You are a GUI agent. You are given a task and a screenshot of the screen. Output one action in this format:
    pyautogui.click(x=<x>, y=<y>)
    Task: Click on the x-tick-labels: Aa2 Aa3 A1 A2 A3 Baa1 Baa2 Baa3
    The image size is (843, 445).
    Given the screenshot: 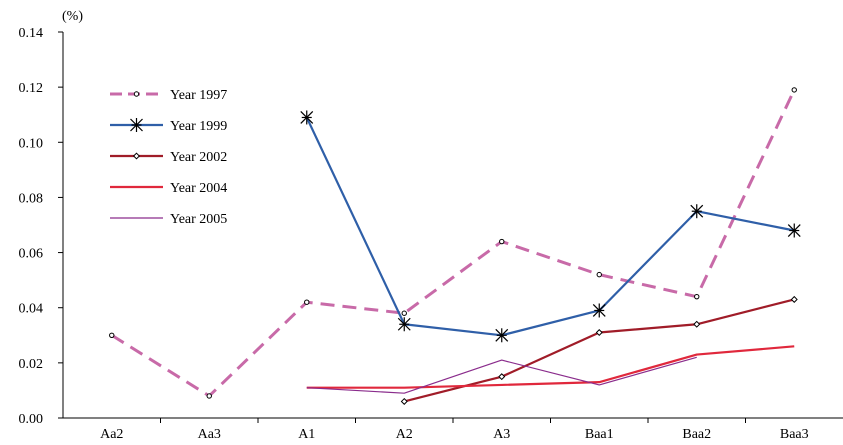 What is the action you would take?
    pyautogui.click(x=454, y=434)
    